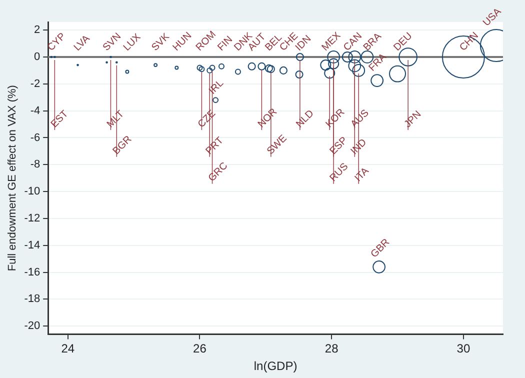 The width and height of the screenshot is (525, 378). I want to click on annotation: IND, so click(359, 147).